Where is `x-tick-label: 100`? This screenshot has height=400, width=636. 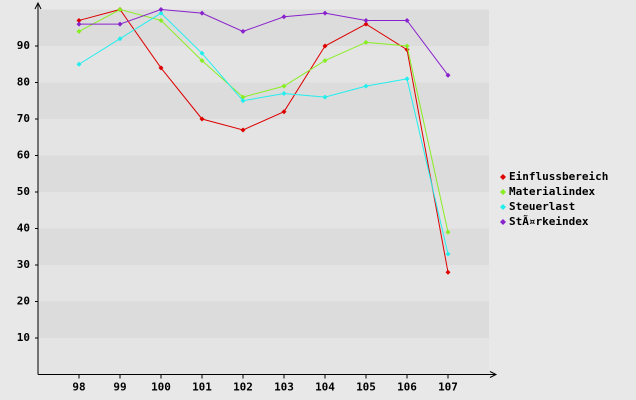 x-tick-label: 100 is located at coordinates (161, 387).